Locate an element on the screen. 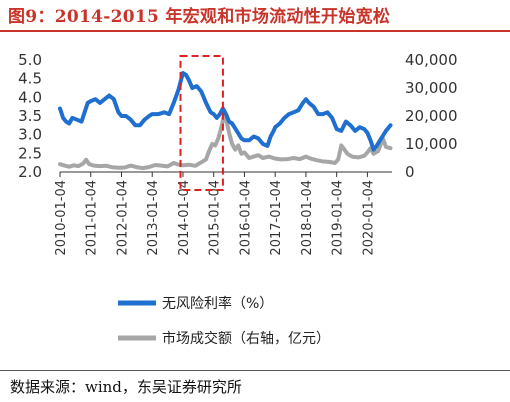  y-left-tick-label: 4.0 is located at coordinates (30, 97).